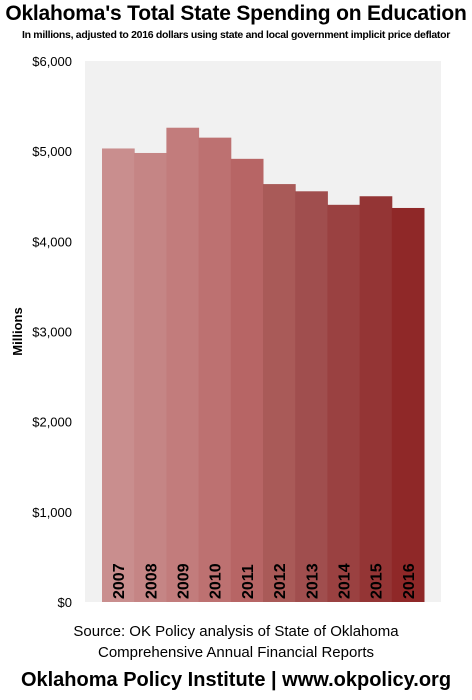  Describe the element at coordinates (183, 365) in the screenshot. I see `bar-2009` at that location.